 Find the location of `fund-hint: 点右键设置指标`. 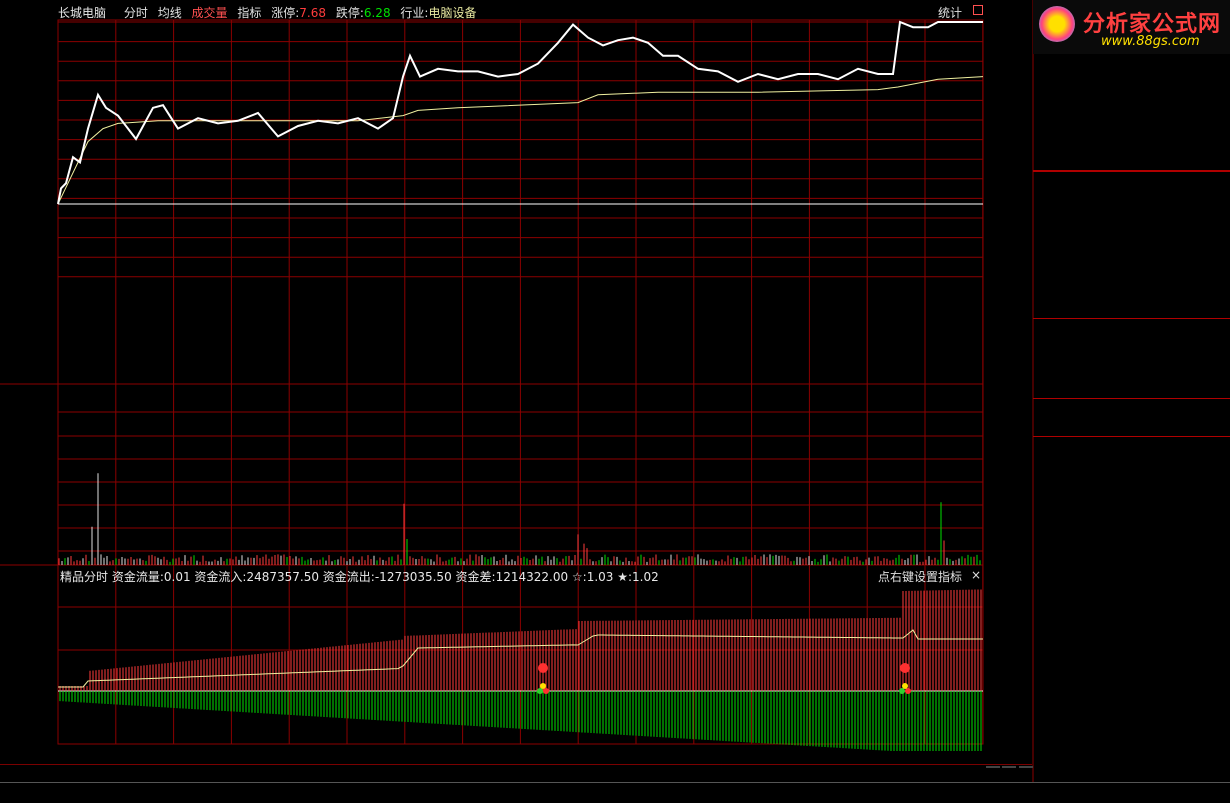

fund-hint: 点右键设置指标 is located at coordinates (920, 577).